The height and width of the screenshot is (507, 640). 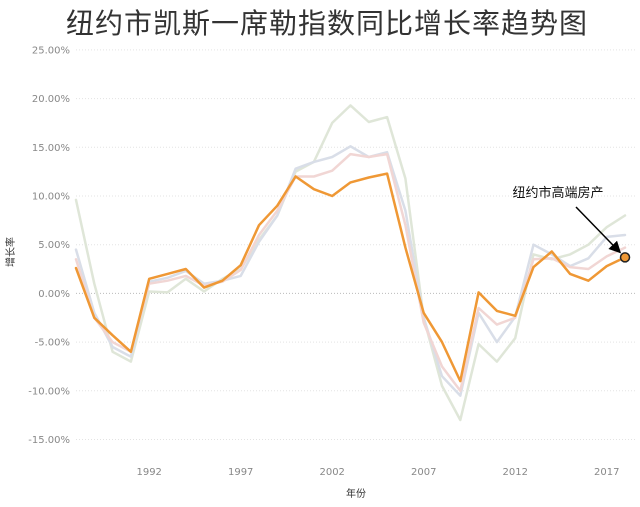 I want to click on y-tick-label: 0.00%, so click(x=54, y=294).